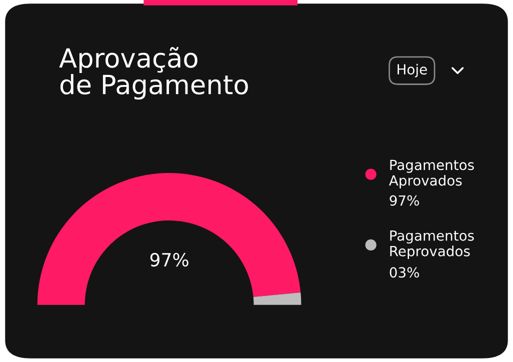 This screenshot has height=362, width=513. Describe the element at coordinates (412, 71) in the screenshot. I see `text: Hoje` at that location.